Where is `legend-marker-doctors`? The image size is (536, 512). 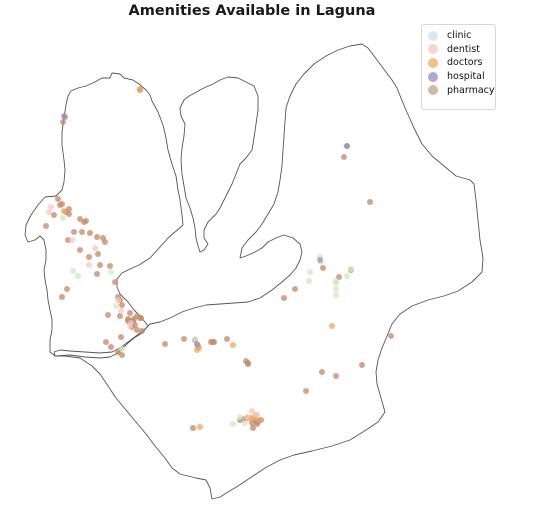
legend-marker-doctors is located at coordinates (433, 62).